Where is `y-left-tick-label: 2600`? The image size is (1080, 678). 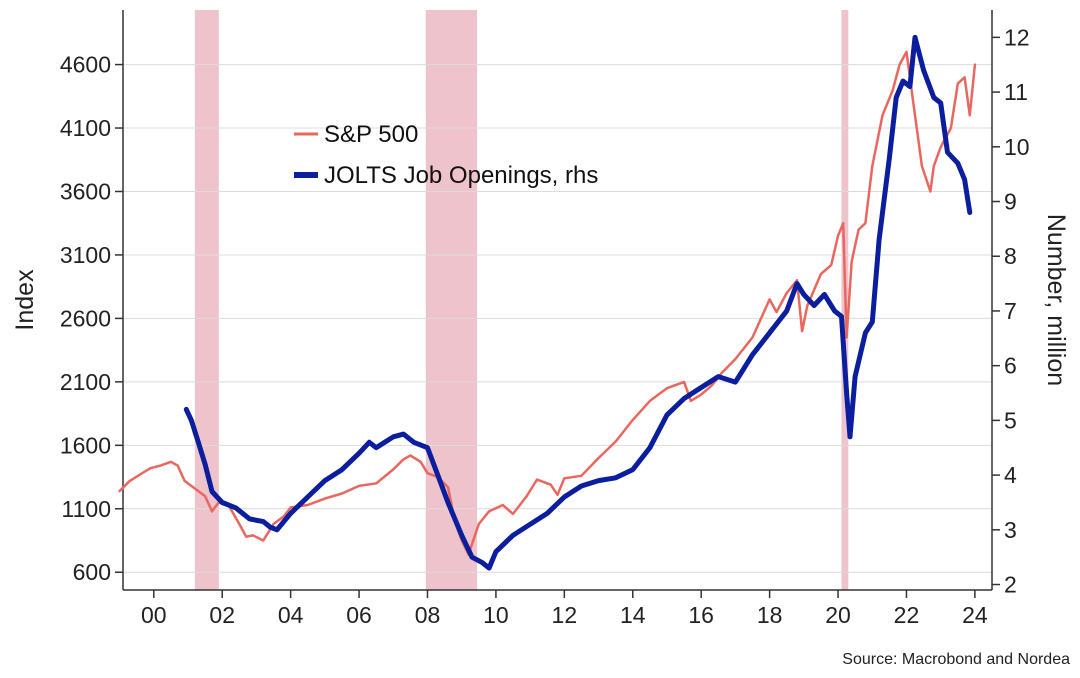
y-left-tick-label: 2600 is located at coordinates (85, 318).